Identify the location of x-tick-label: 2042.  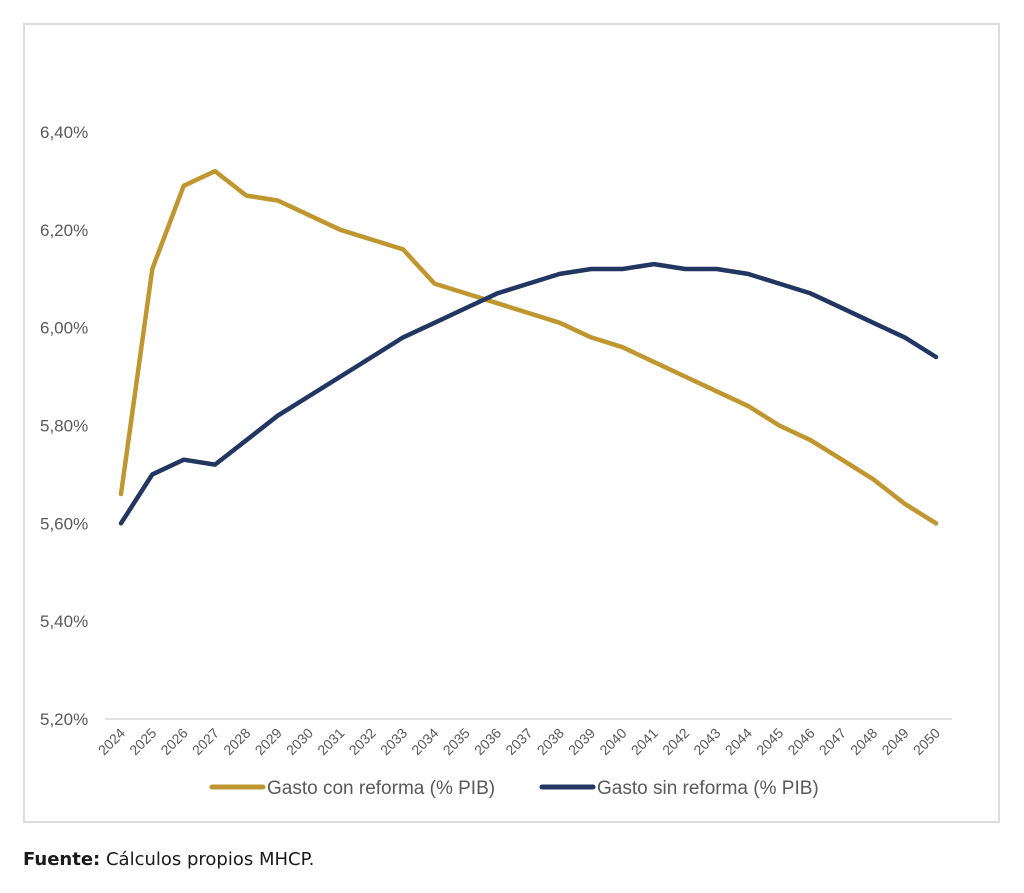
(675, 741).